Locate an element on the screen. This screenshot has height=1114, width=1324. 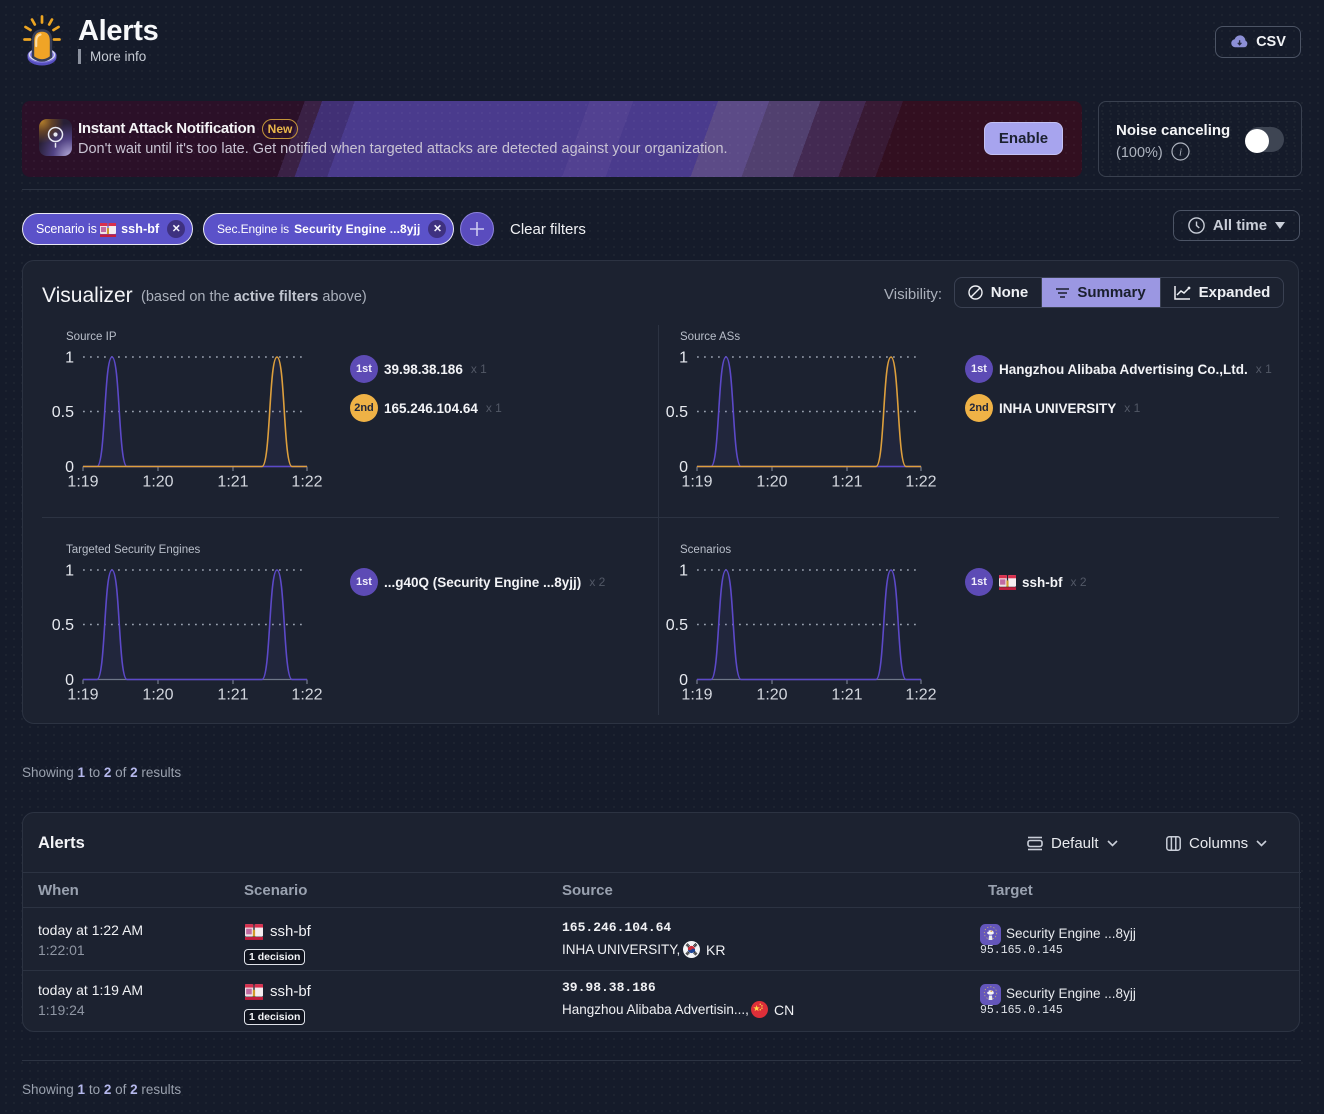
svg-text: Source ASs is located at coordinates (710, 337).